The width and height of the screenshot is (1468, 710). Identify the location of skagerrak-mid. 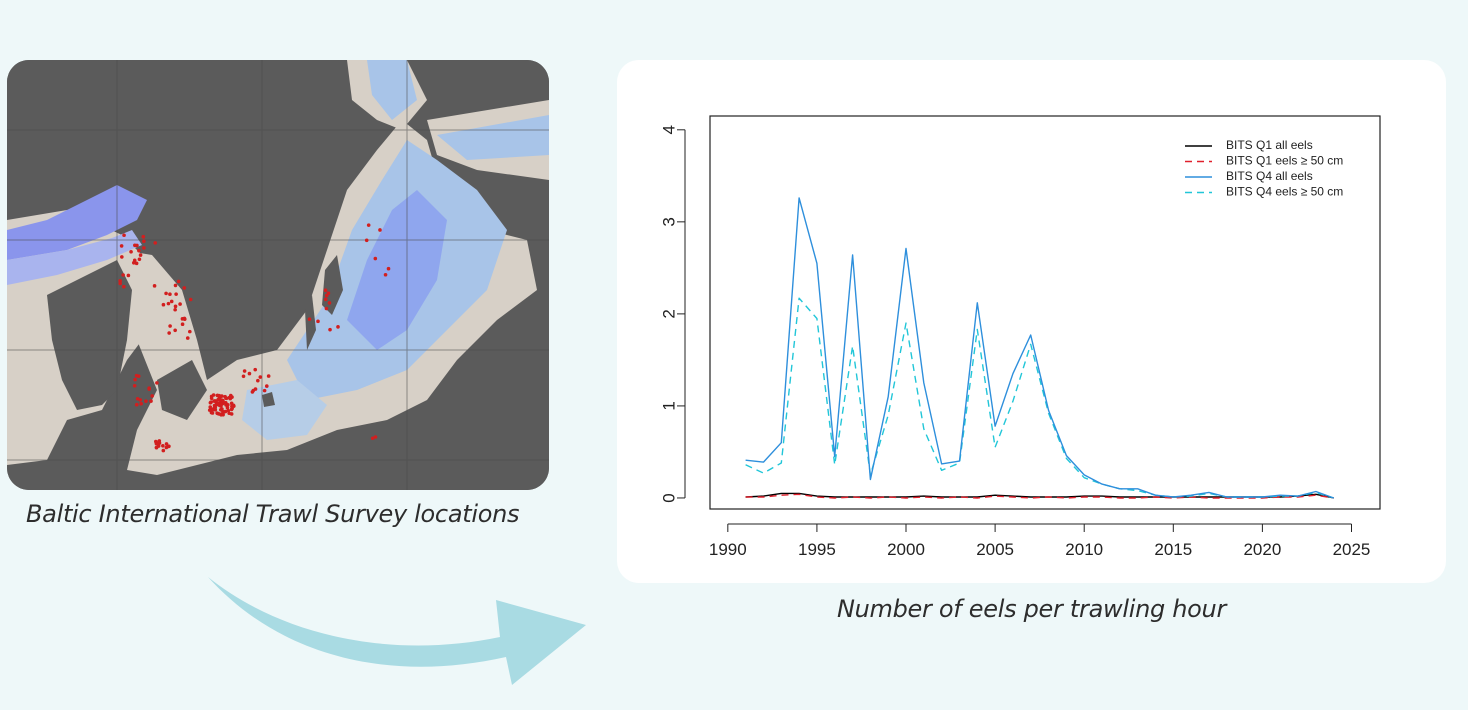
(74, 257).